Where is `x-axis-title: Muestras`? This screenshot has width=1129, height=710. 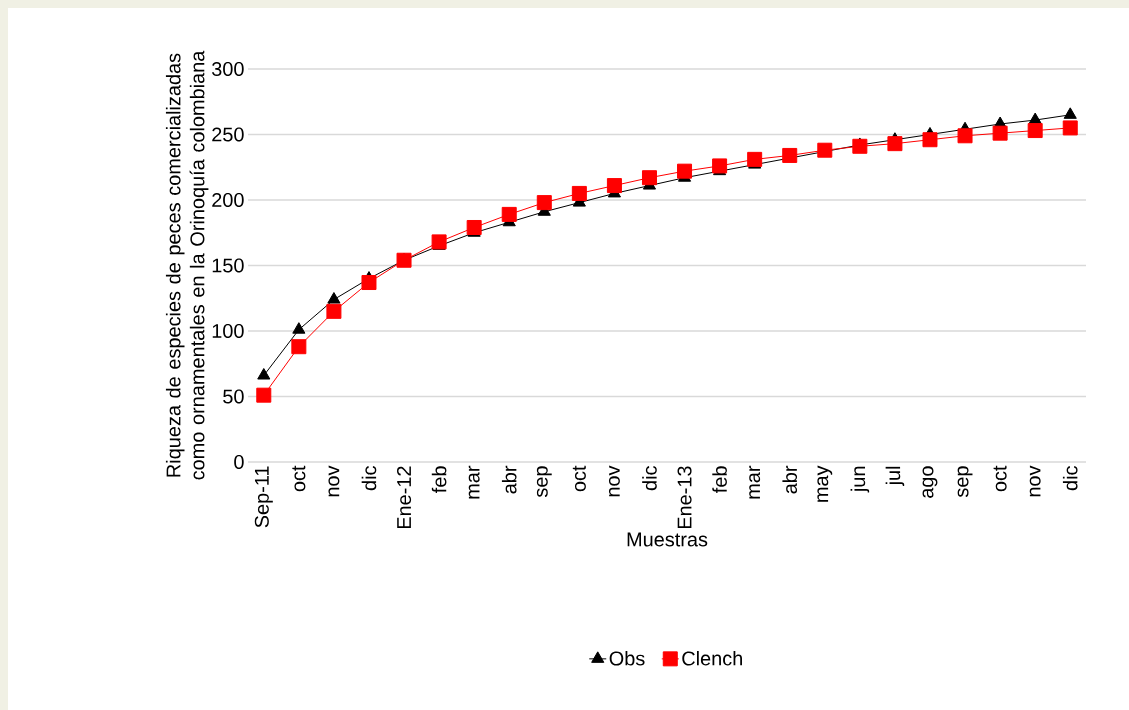 x-axis-title: Muestras is located at coordinates (667, 539).